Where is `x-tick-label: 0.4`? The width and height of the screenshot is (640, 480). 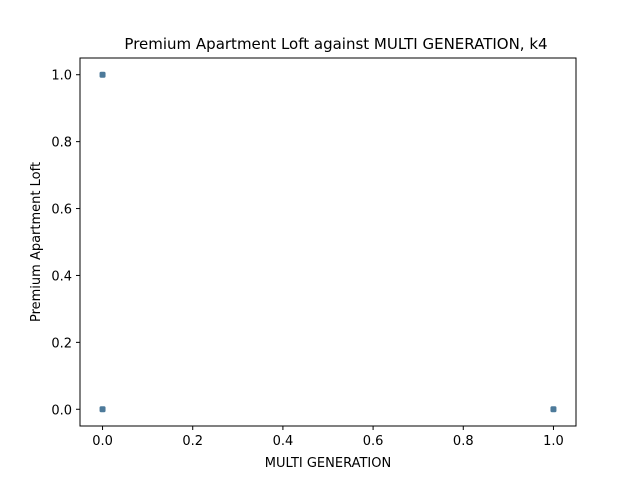 x-tick-label: 0.4 is located at coordinates (283, 441).